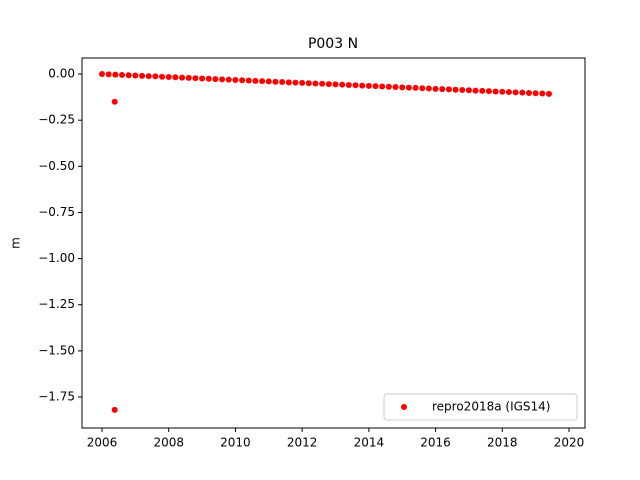  I want to click on chart-title: P003 N, so click(333, 44).